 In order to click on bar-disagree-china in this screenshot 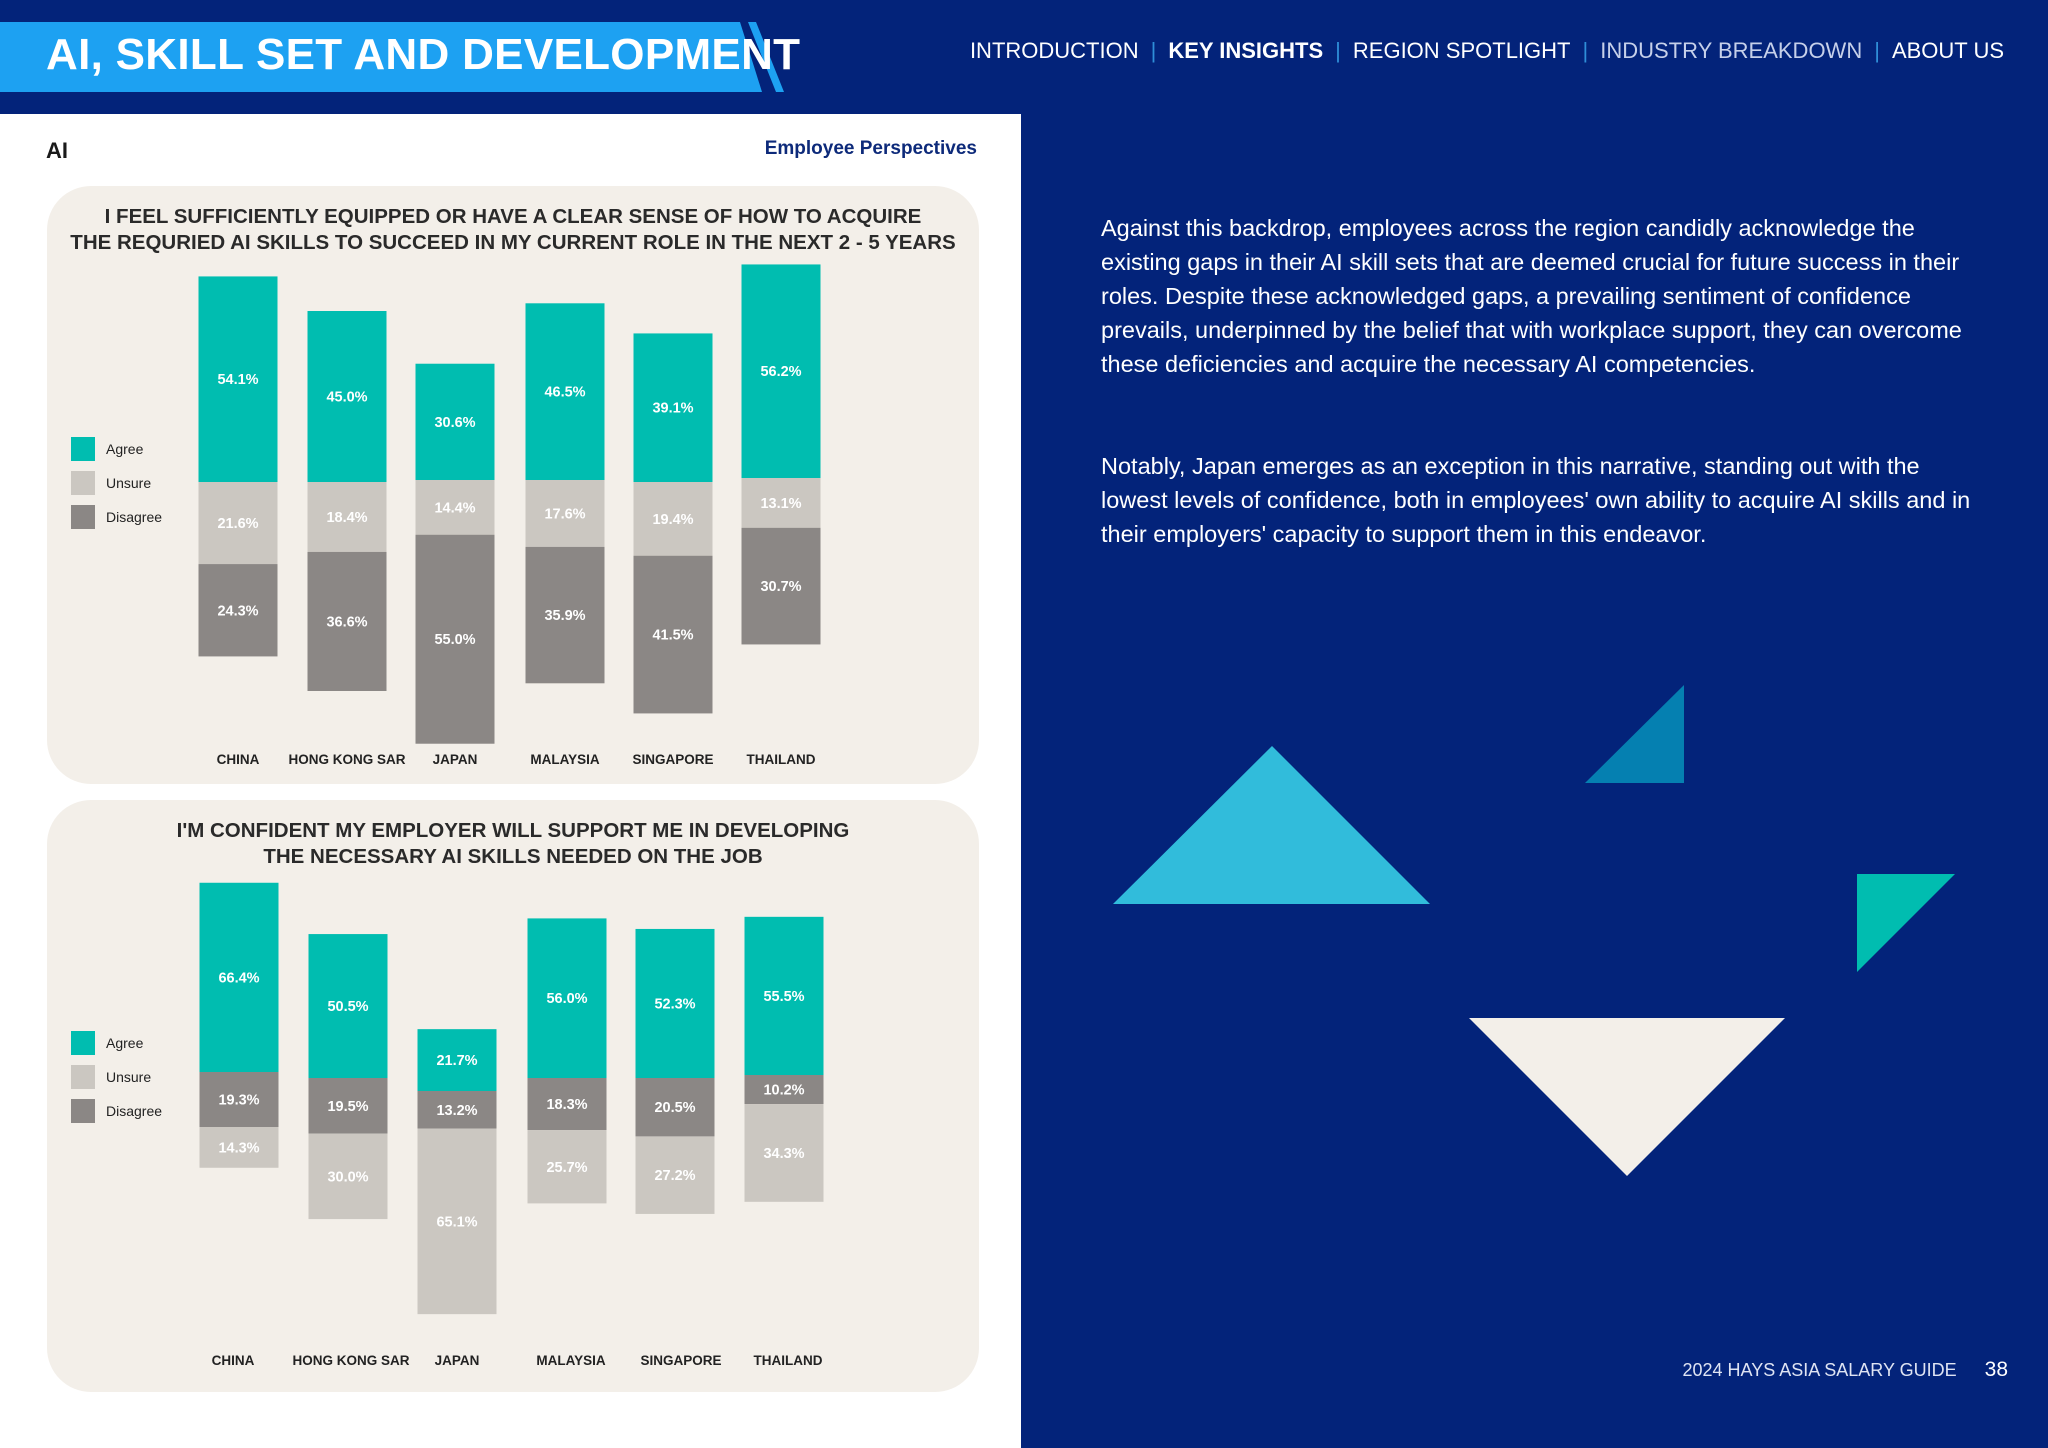, I will do `click(238, 610)`.